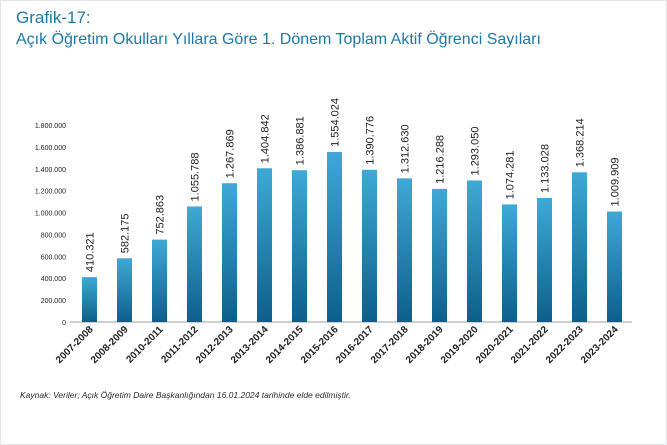 The width and height of the screenshot is (667, 445). Describe the element at coordinates (126, 234) in the screenshot. I see `value-label: 582.175` at that location.